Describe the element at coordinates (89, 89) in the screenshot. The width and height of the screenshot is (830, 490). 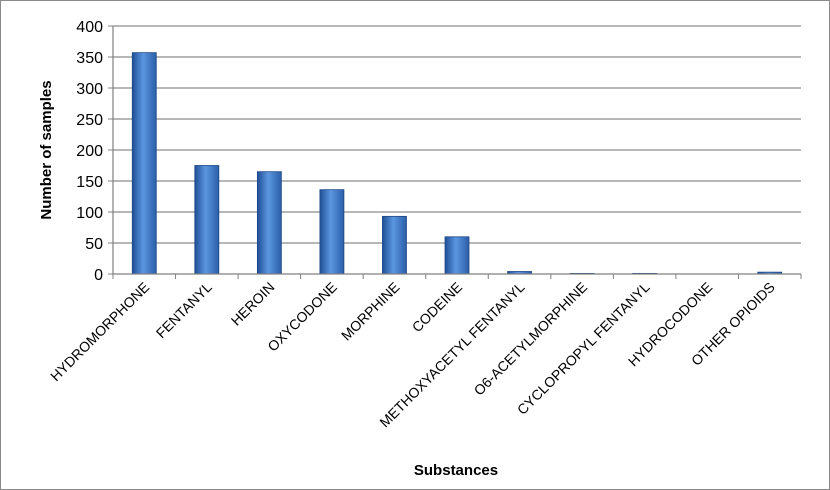
I see `y-tick-label: 300` at that location.